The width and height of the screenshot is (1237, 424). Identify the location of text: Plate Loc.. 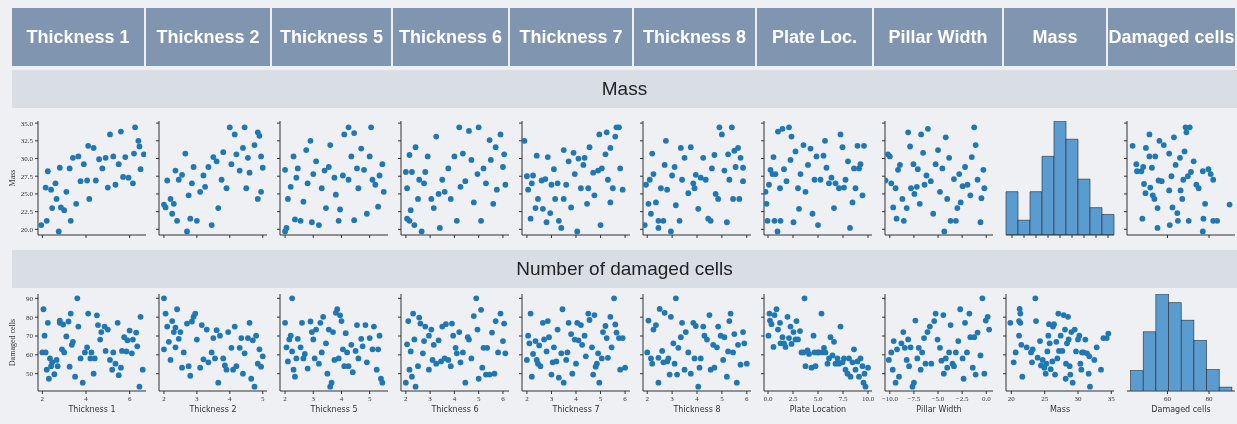
(814, 37).